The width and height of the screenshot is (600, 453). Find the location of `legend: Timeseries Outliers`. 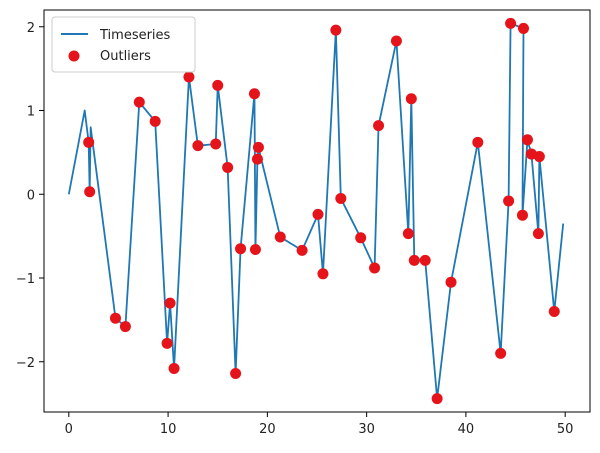

legend: Timeseries Outliers is located at coordinates (123, 44).